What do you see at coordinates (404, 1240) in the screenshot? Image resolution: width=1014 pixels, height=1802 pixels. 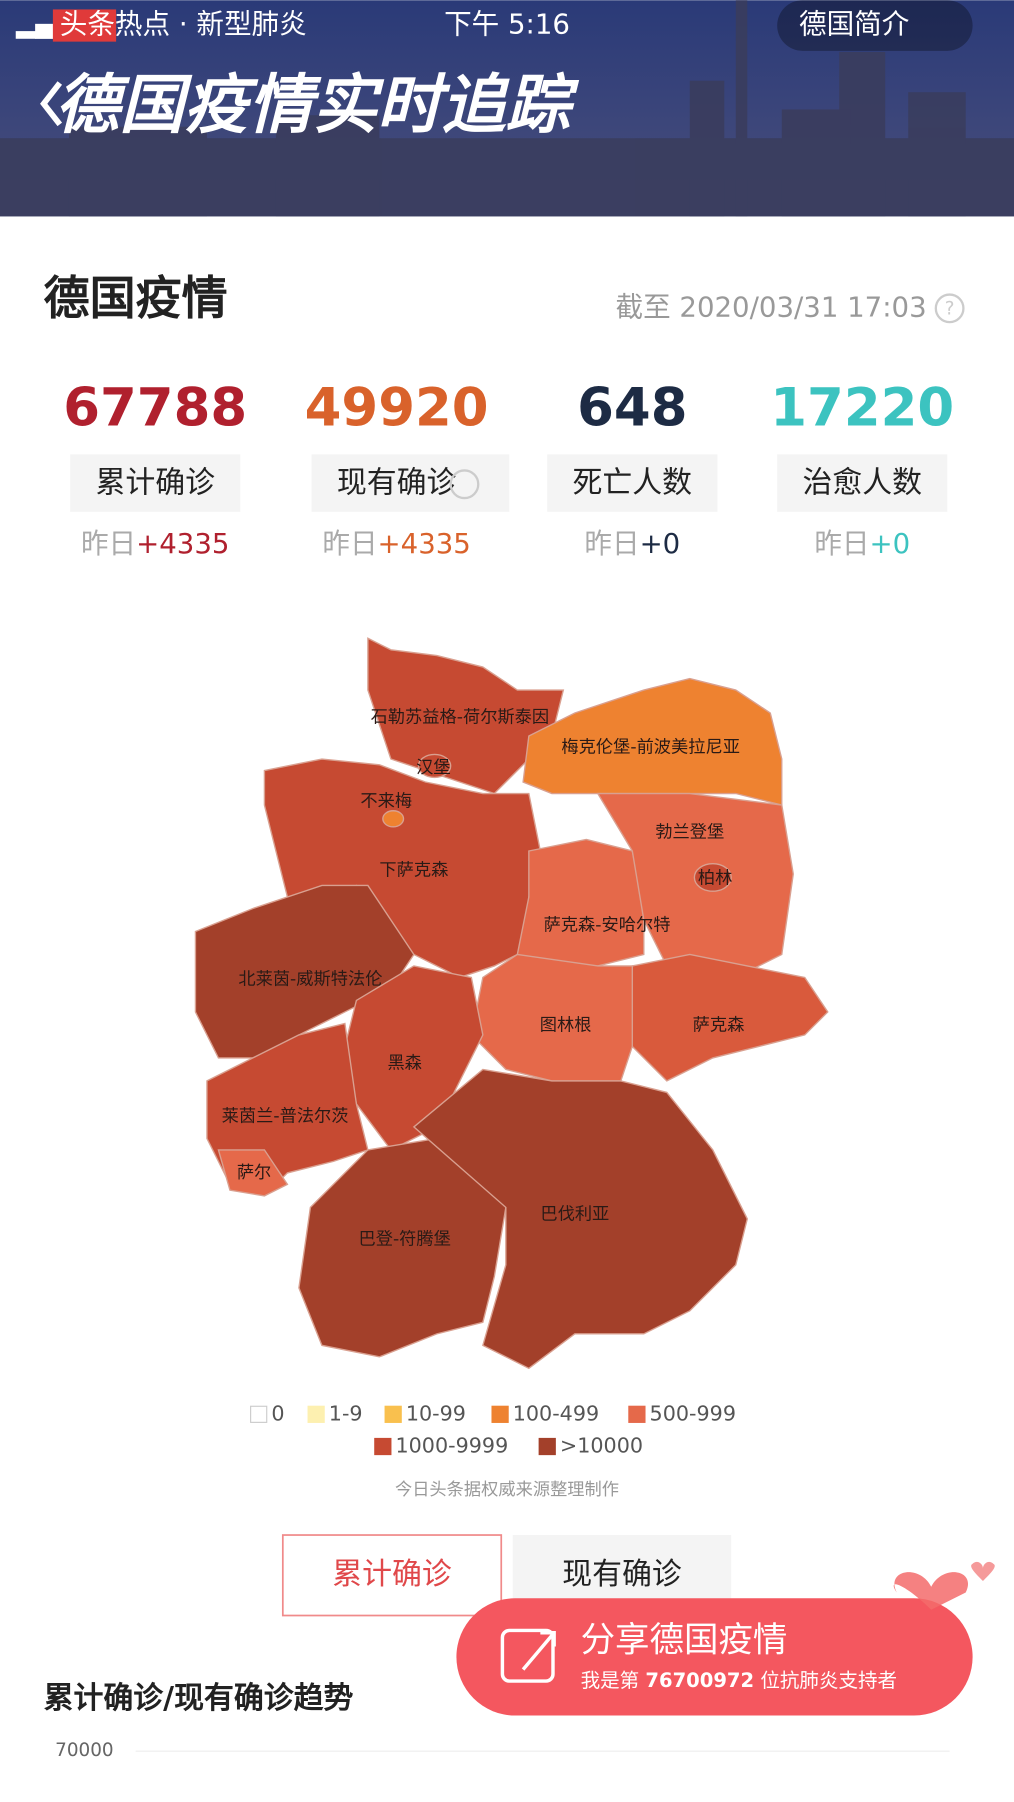 I see `region-label: 巴登-符腾堡` at bounding box center [404, 1240].